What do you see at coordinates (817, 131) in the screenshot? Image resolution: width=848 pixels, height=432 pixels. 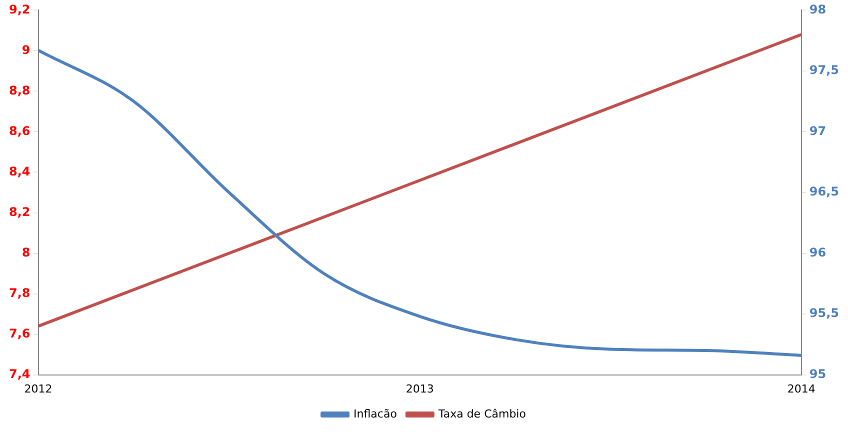 I see `y2-tick-label: 97` at bounding box center [817, 131].